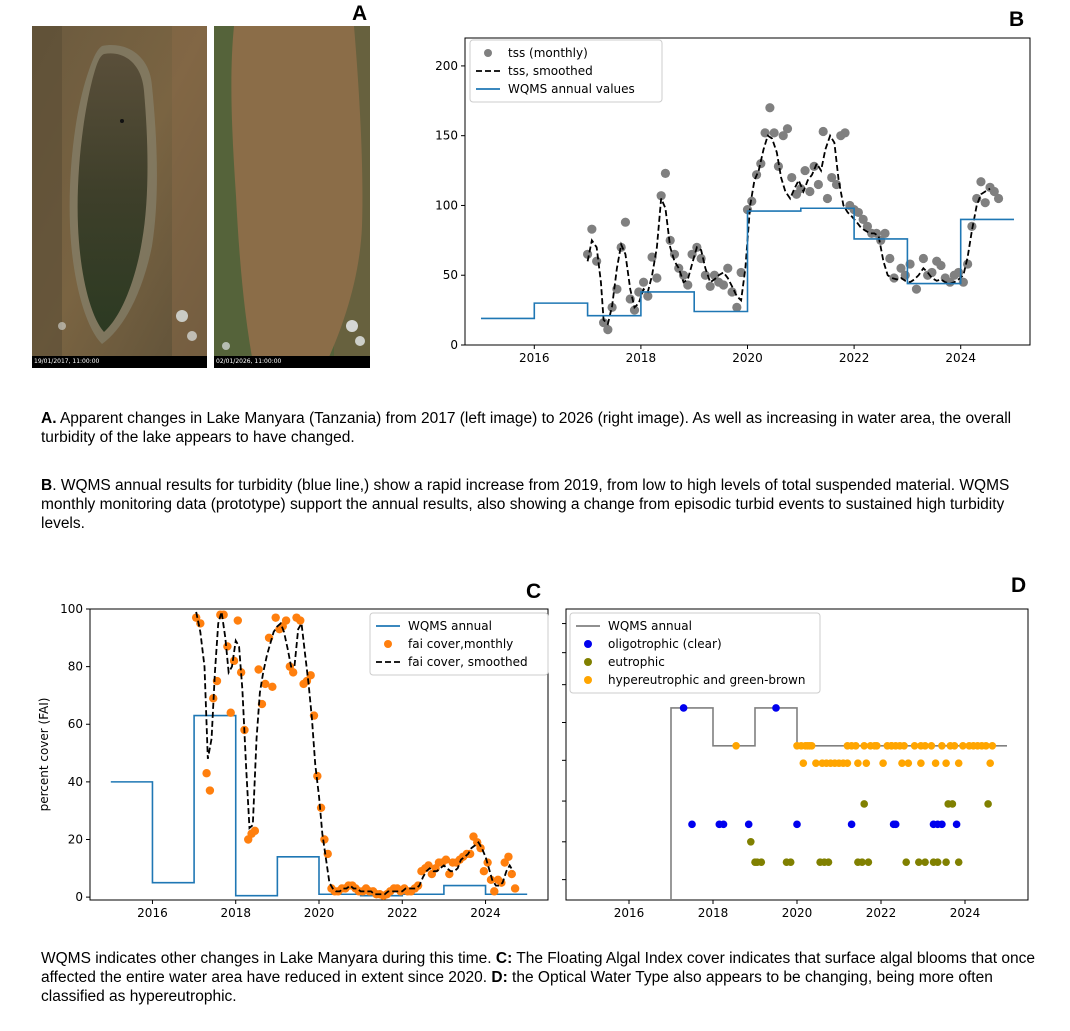  Describe the element at coordinates (319, 913) in the screenshot. I see `chart-c-xtick-label: 2020` at that location.